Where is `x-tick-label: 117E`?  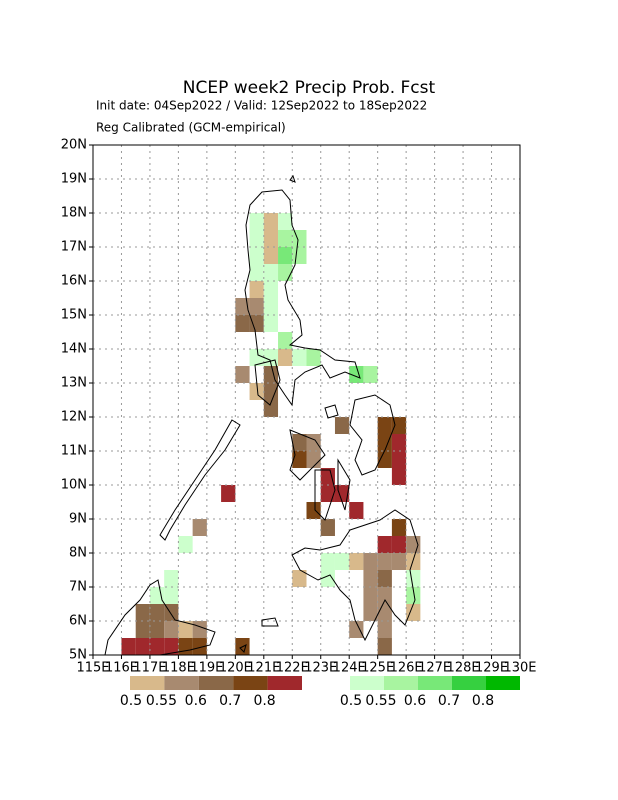 x-tick-label: 117E is located at coordinates (149, 668).